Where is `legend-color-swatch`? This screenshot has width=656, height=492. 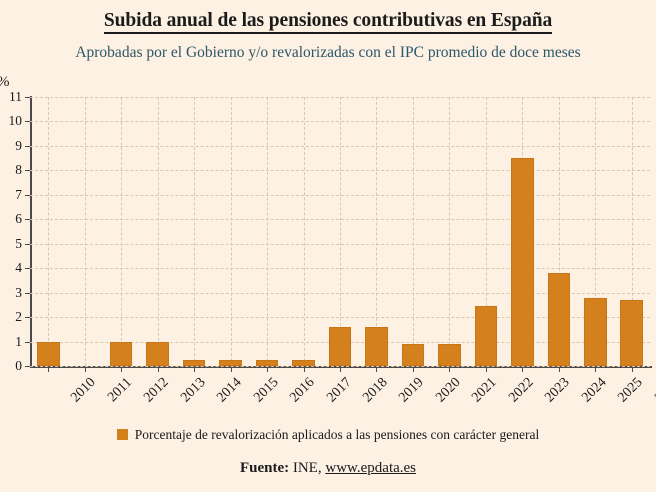 legend-color-swatch is located at coordinates (122, 434).